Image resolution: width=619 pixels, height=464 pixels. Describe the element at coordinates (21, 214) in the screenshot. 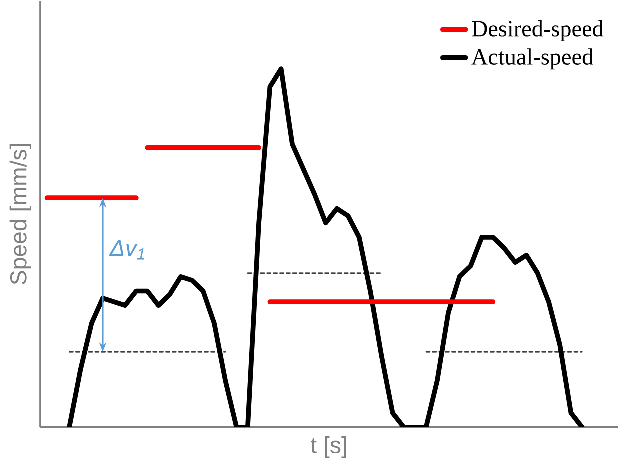

I see `y-axis-title: Speed [mm/s]` at that location.